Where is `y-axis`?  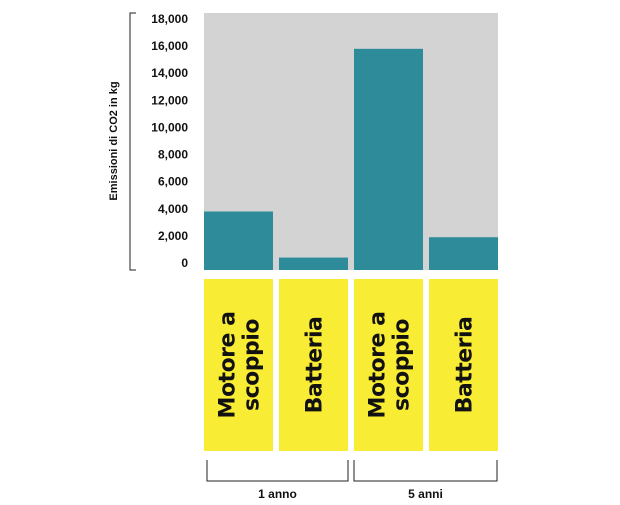
y-axis is located at coordinates (132, 141).